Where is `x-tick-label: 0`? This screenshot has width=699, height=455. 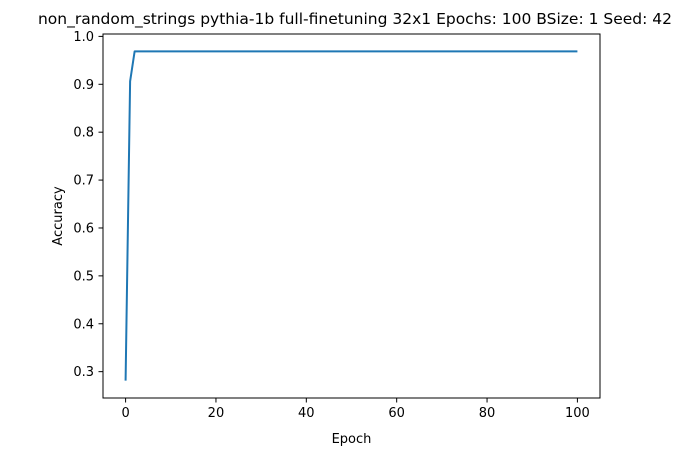
x-tick-label: 0 is located at coordinates (125, 413).